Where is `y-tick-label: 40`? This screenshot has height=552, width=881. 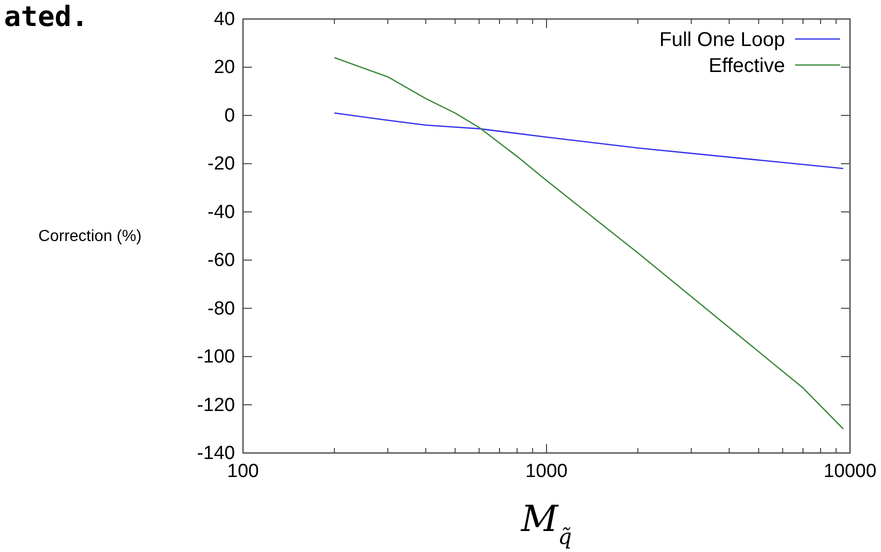
y-tick-label: 40 is located at coordinates (224, 19).